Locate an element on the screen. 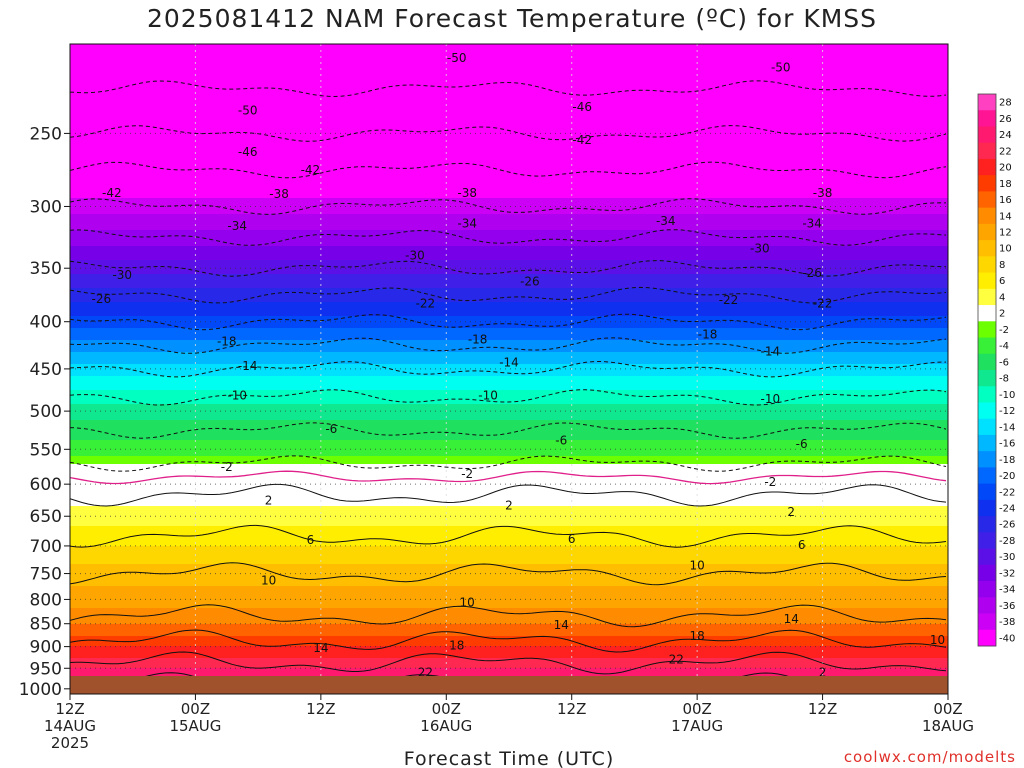  y-tick-label: 550 is located at coordinates (46, 450).